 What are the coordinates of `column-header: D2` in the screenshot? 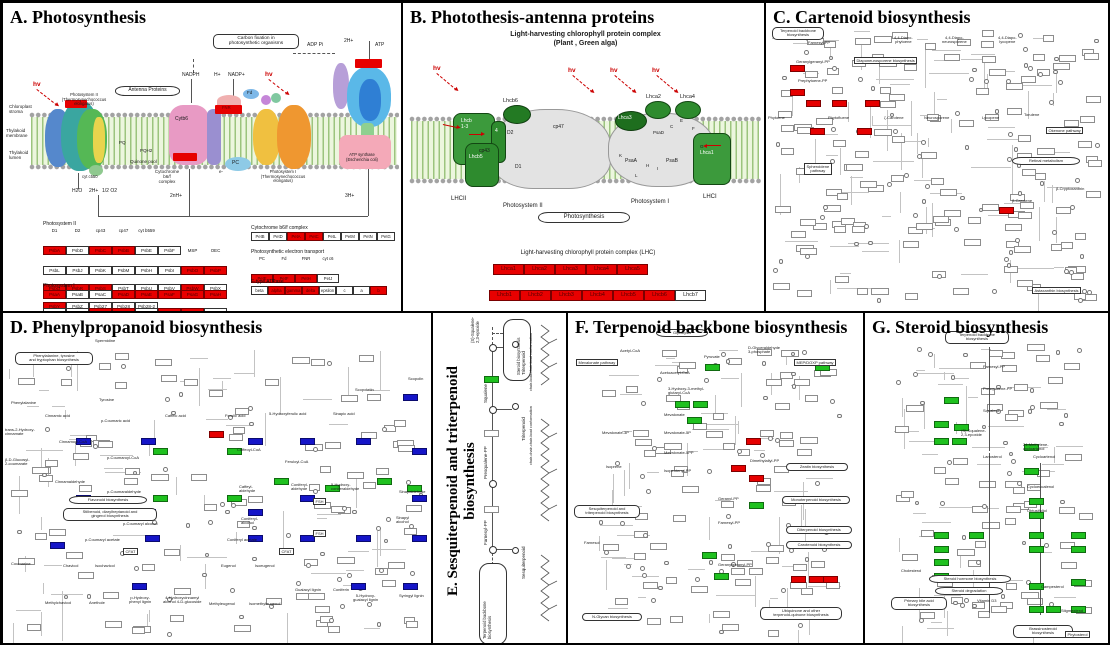 It's located at (77, 230).